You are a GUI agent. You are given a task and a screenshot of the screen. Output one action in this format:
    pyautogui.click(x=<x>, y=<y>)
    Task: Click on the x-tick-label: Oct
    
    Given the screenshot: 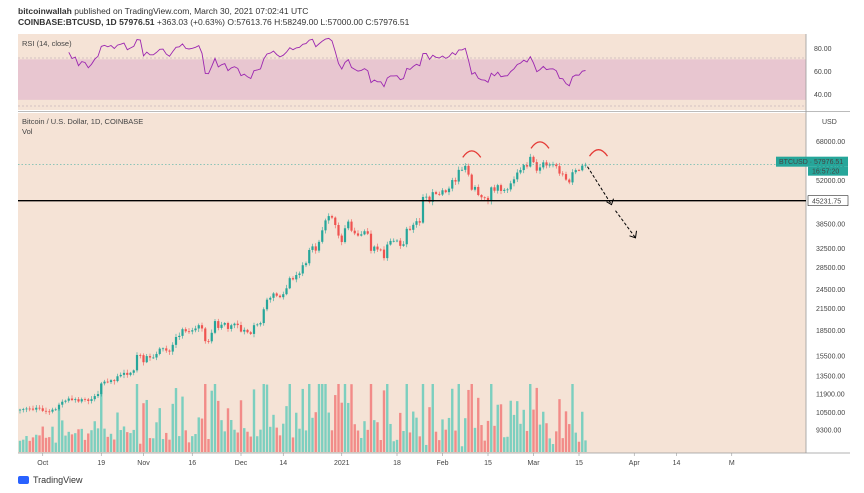 What is the action you would take?
    pyautogui.click(x=42, y=463)
    